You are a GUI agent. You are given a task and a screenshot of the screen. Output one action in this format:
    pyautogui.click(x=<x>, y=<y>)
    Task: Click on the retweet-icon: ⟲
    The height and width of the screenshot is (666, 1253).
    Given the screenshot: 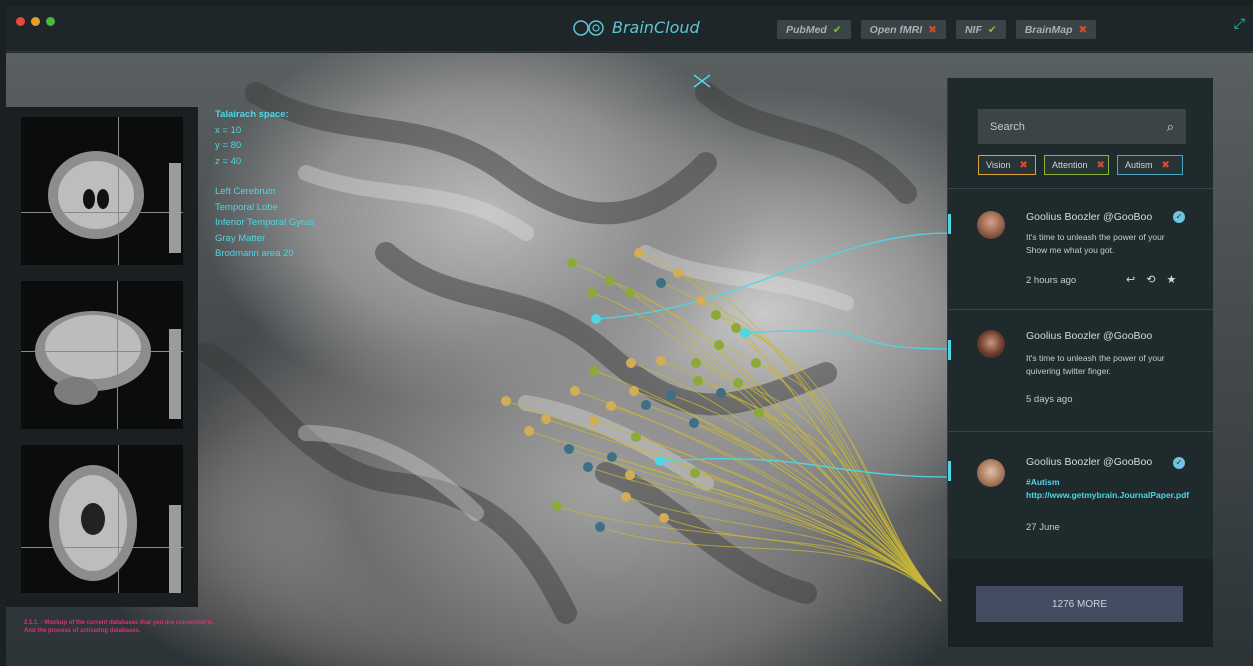 What is the action you would take?
    pyautogui.click(x=1151, y=280)
    